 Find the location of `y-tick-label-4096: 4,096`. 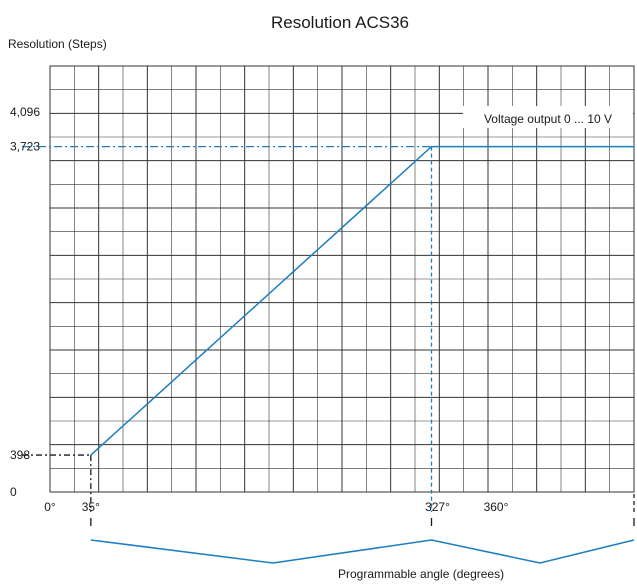

y-tick-label-4096: 4,096 is located at coordinates (25, 112).